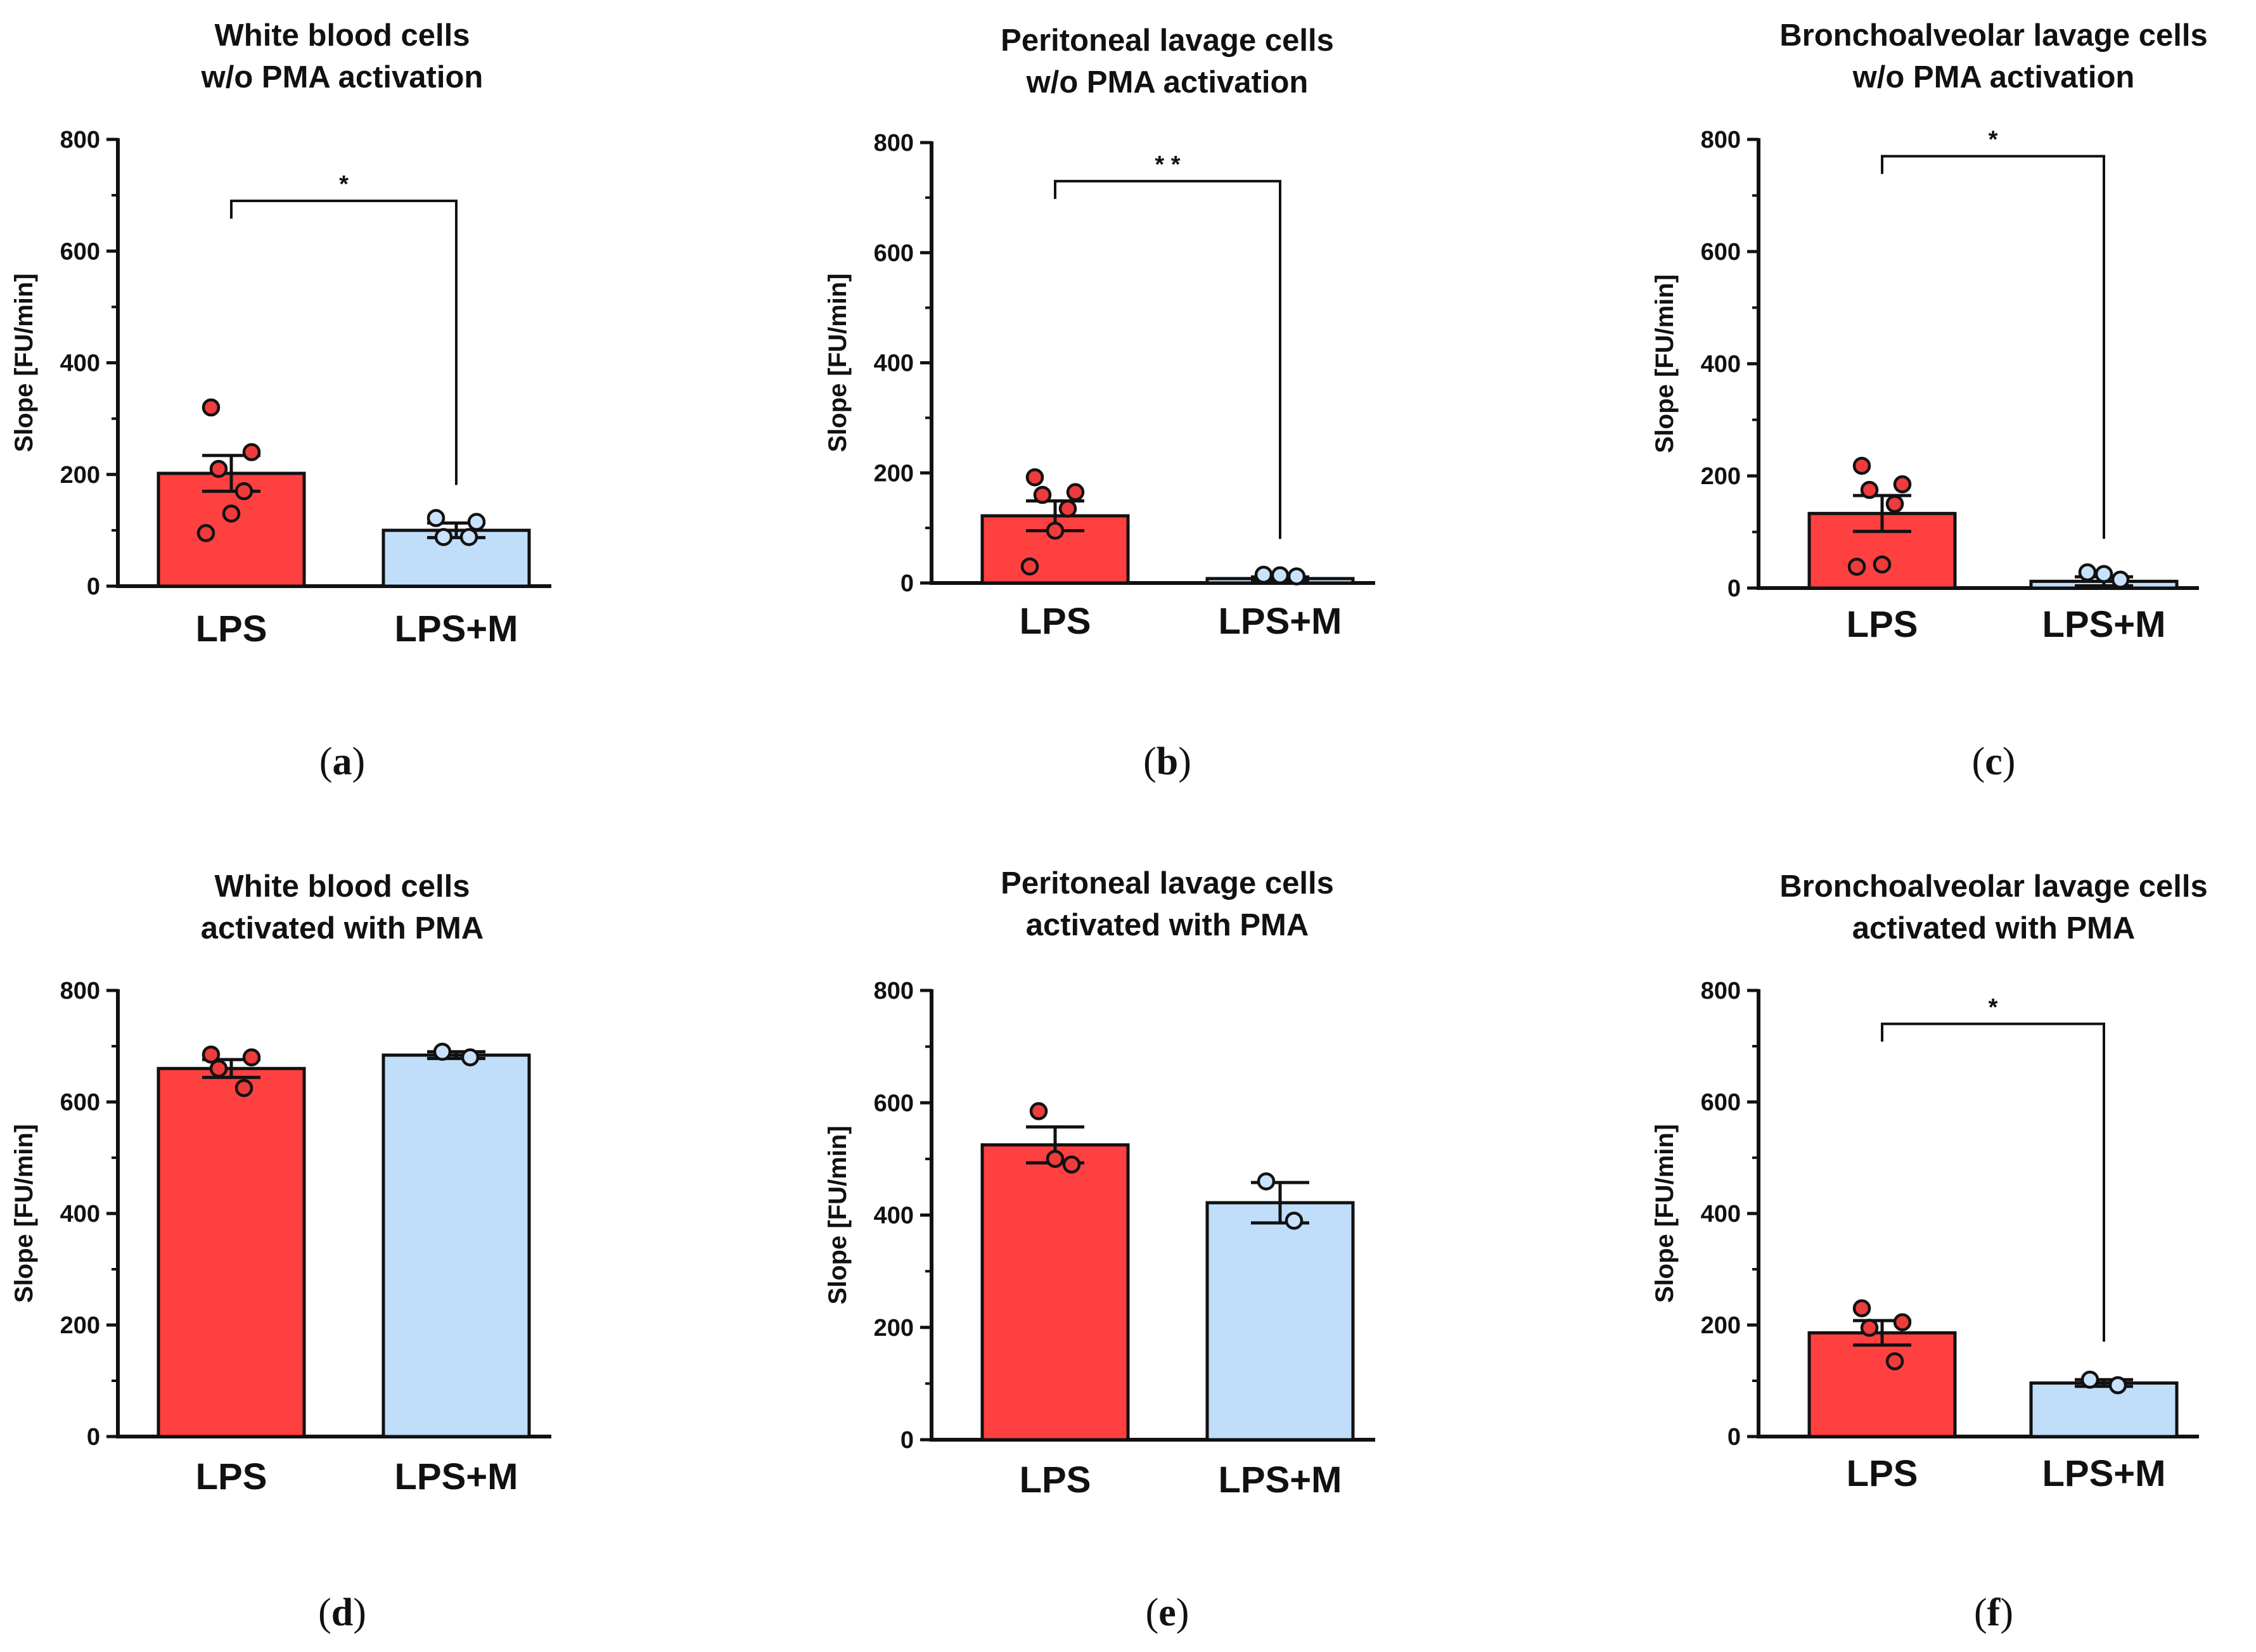  I want to click on panel-label: (c), so click(1994, 762).